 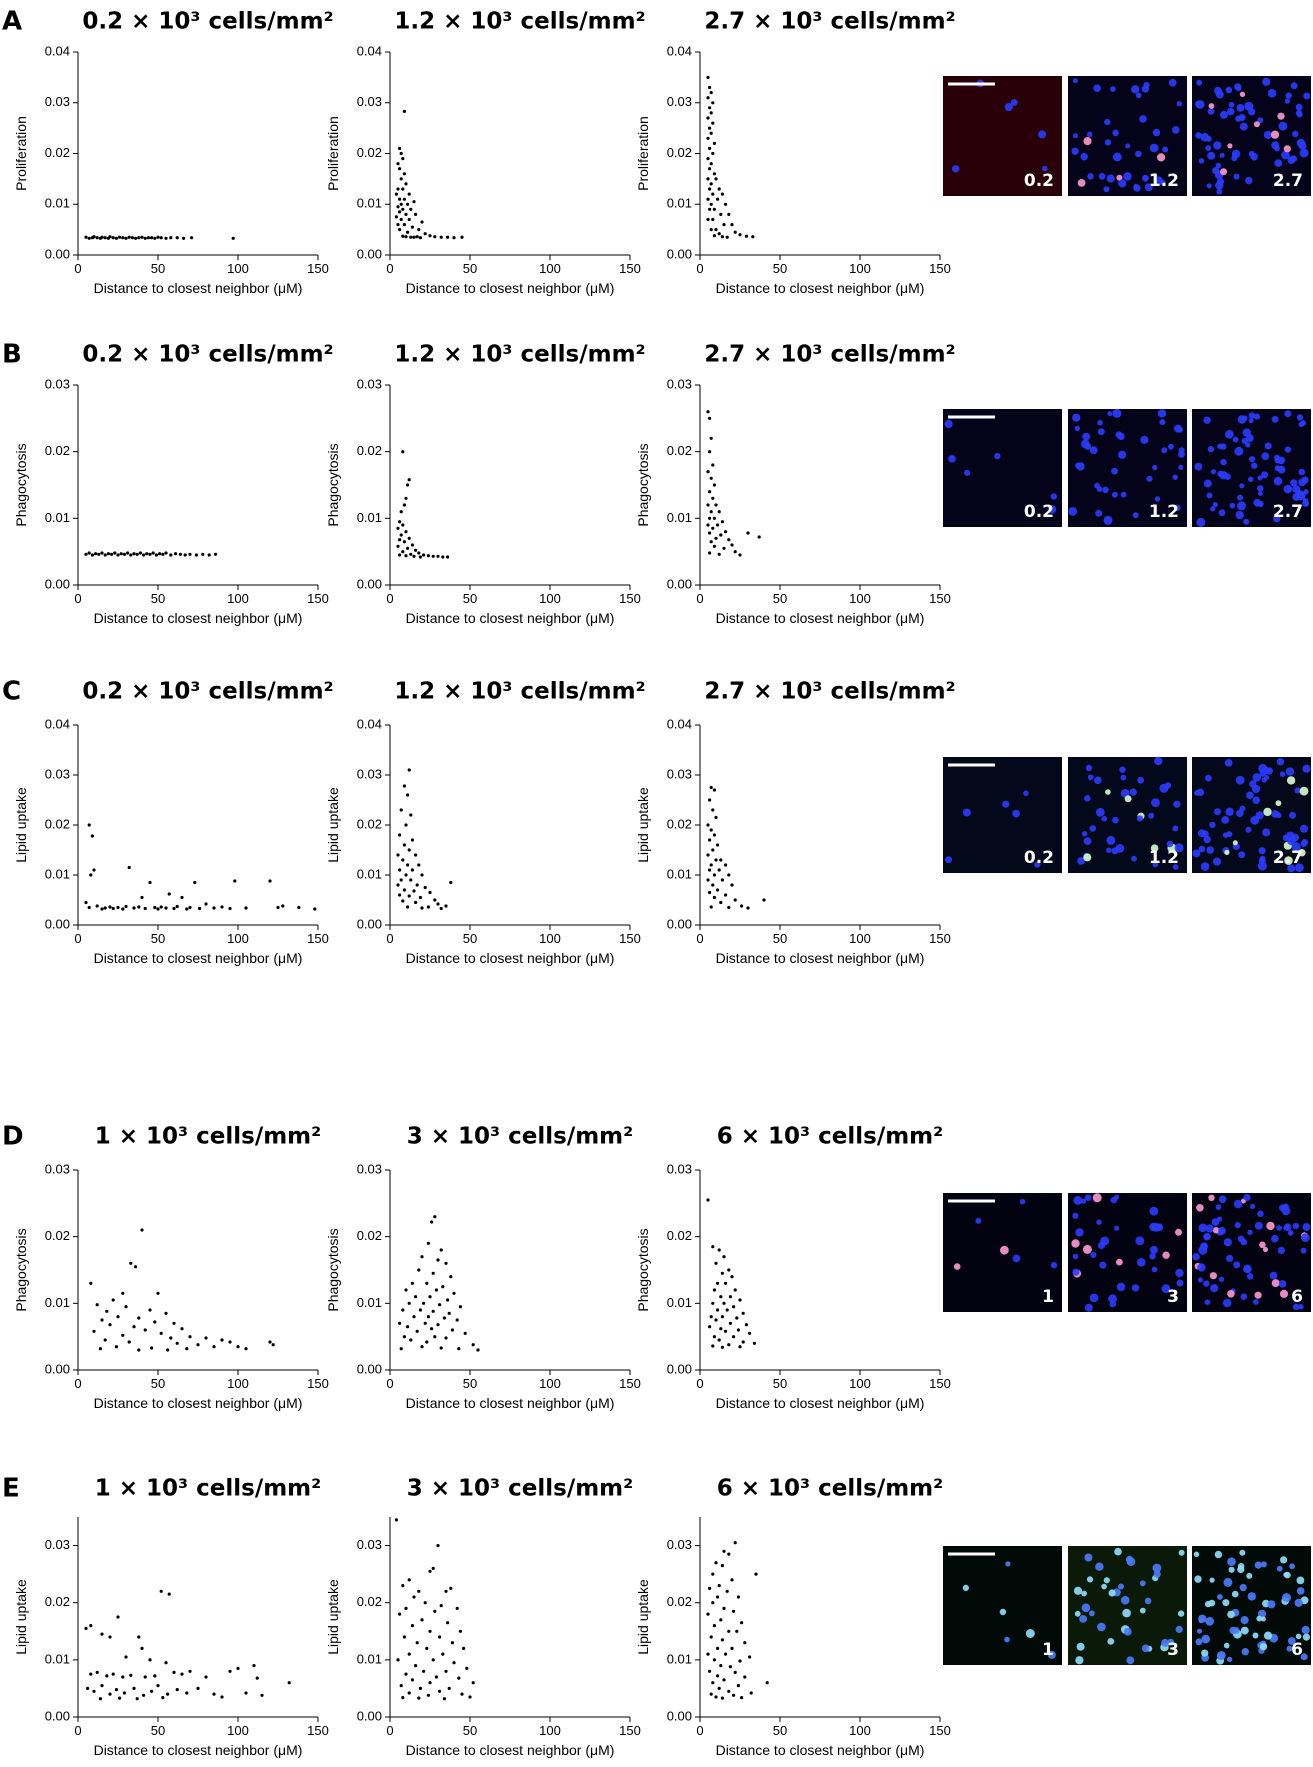 I want to click on y-tick-label: 0.03, so click(x=369, y=383).